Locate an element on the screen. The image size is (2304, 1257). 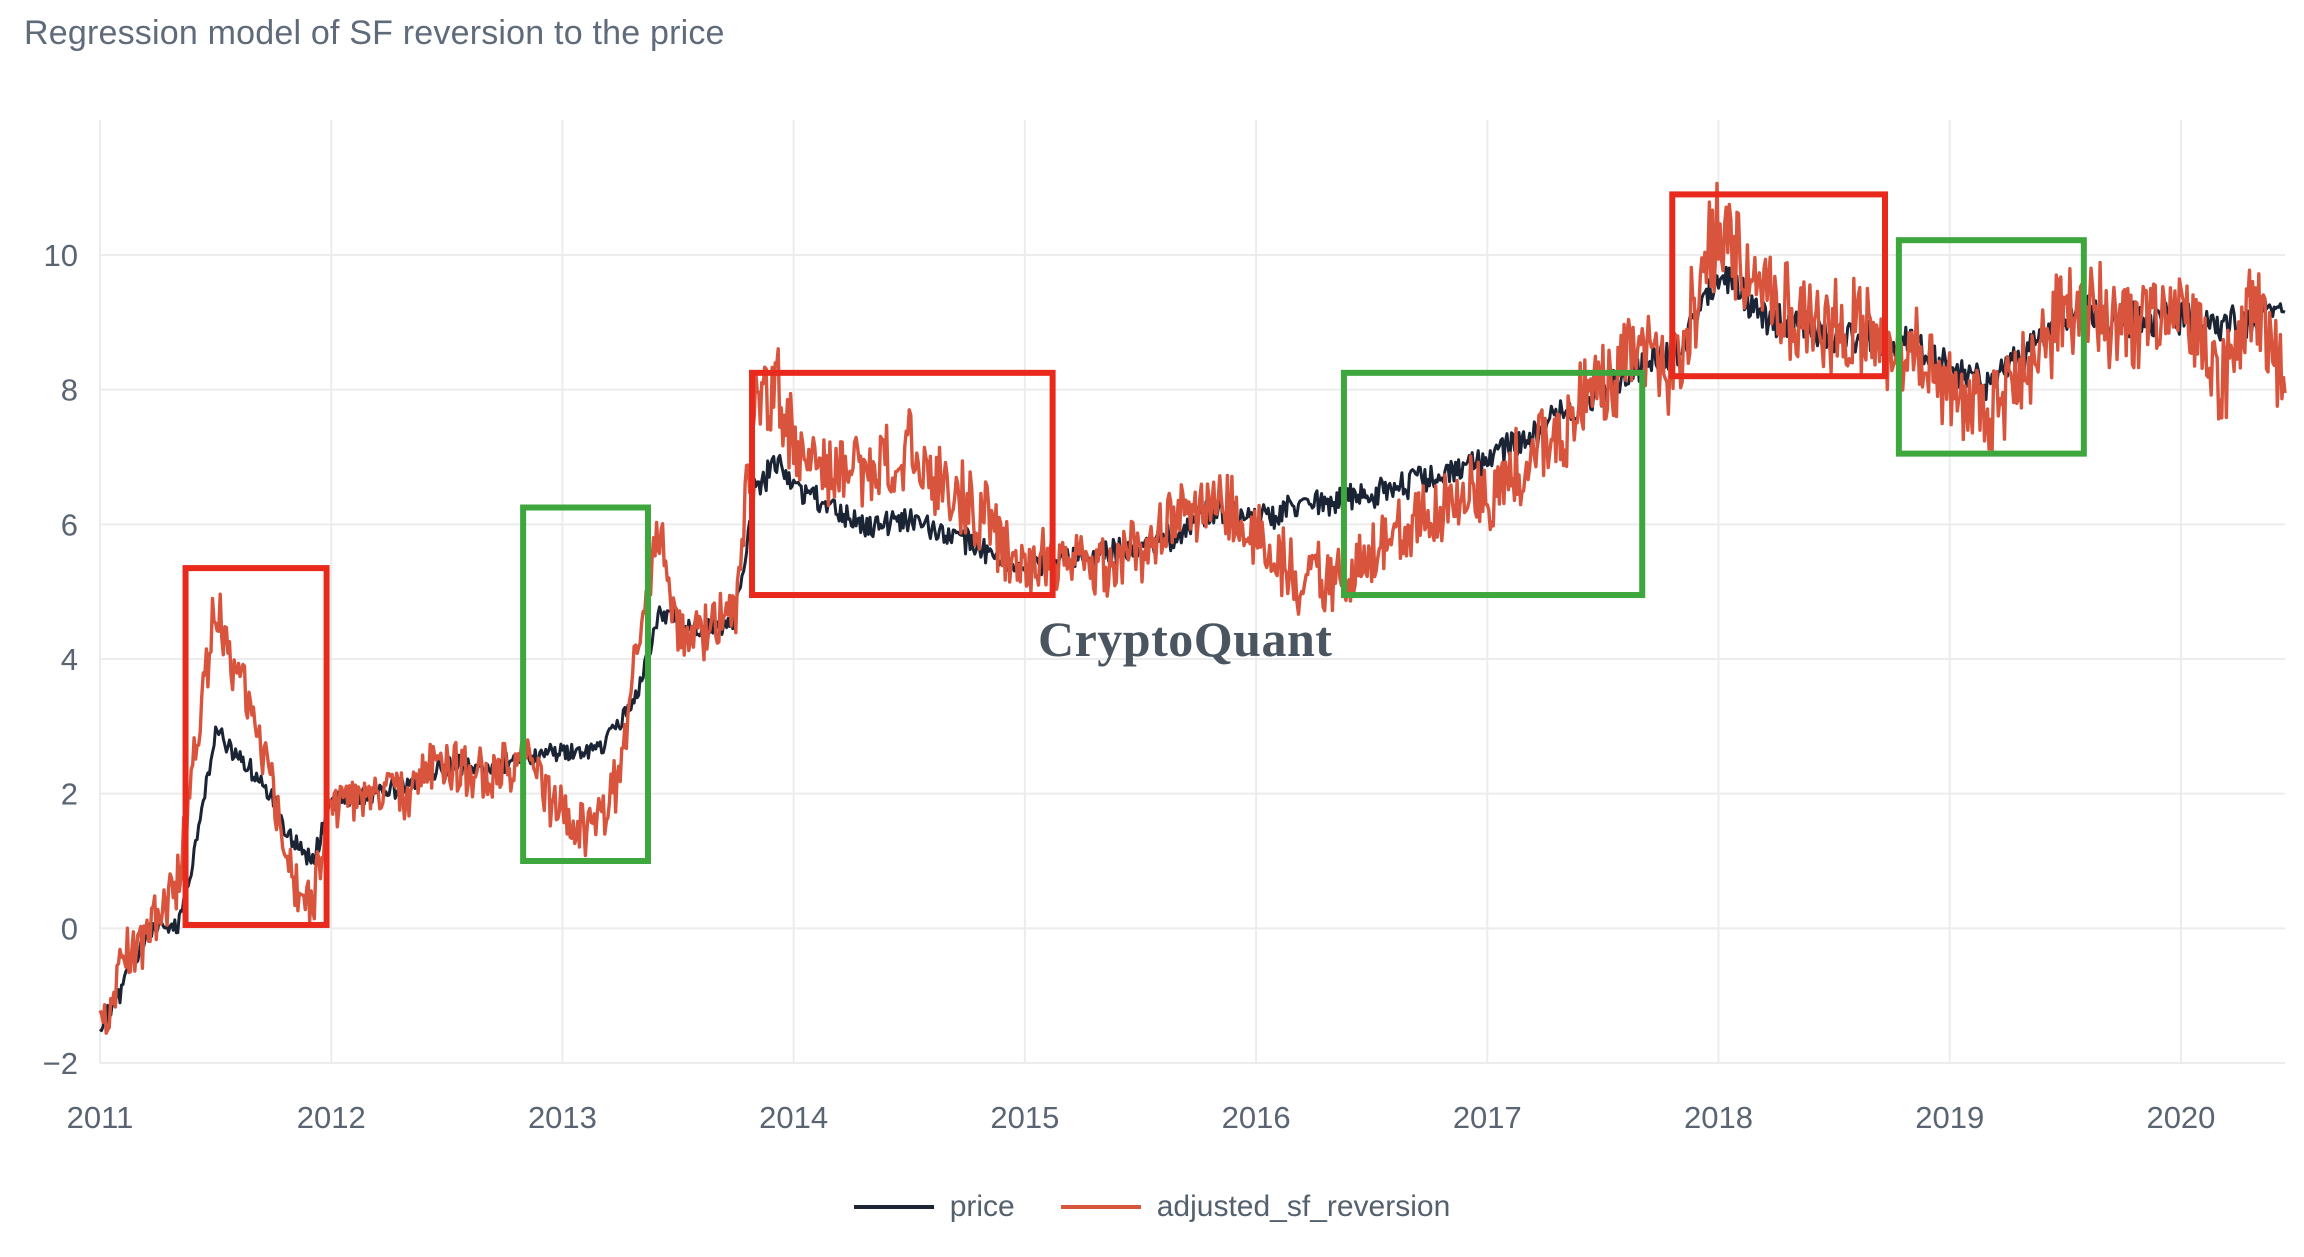
chart-legend: price adjusted_sf_reversion is located at coordinates (1152, 1207).